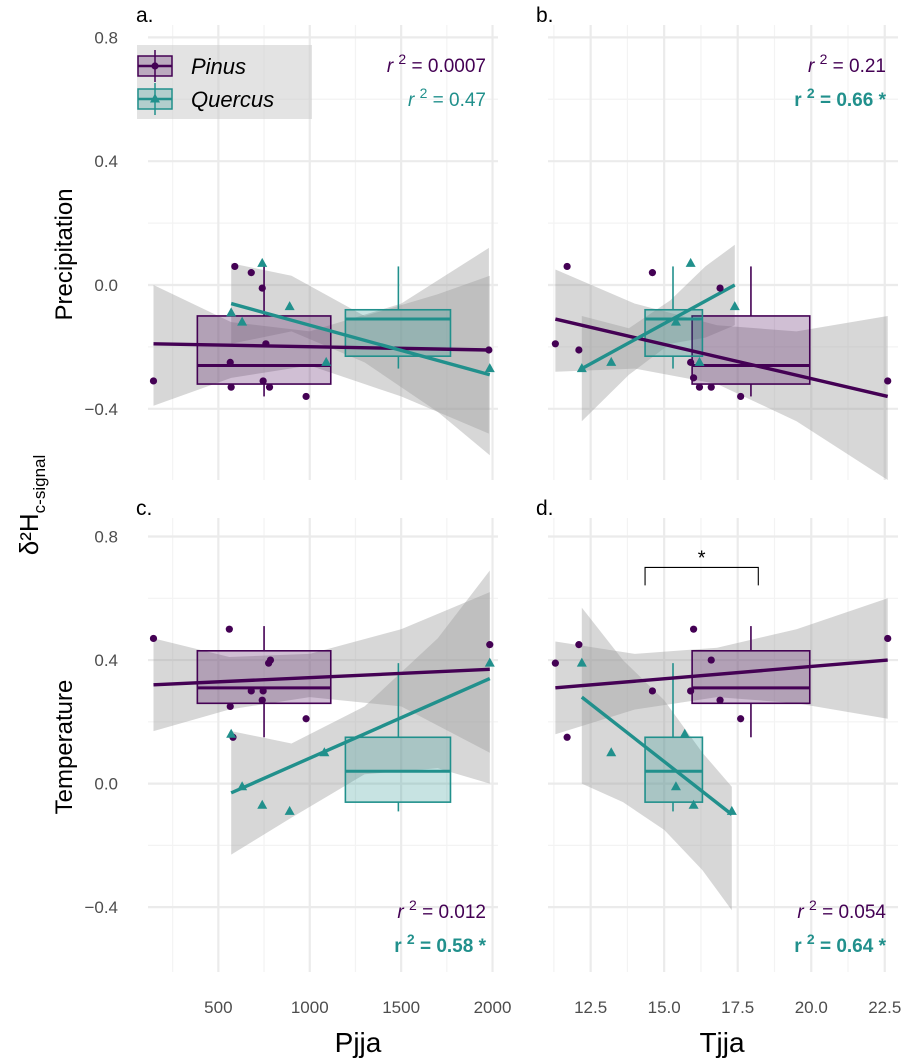 This screenshot has height=1063, width=912. What do you see at coordinates (664, 1007) in the screenshot?
I see `x-tick-label: 15.0` at bounding box center [664, 1007].